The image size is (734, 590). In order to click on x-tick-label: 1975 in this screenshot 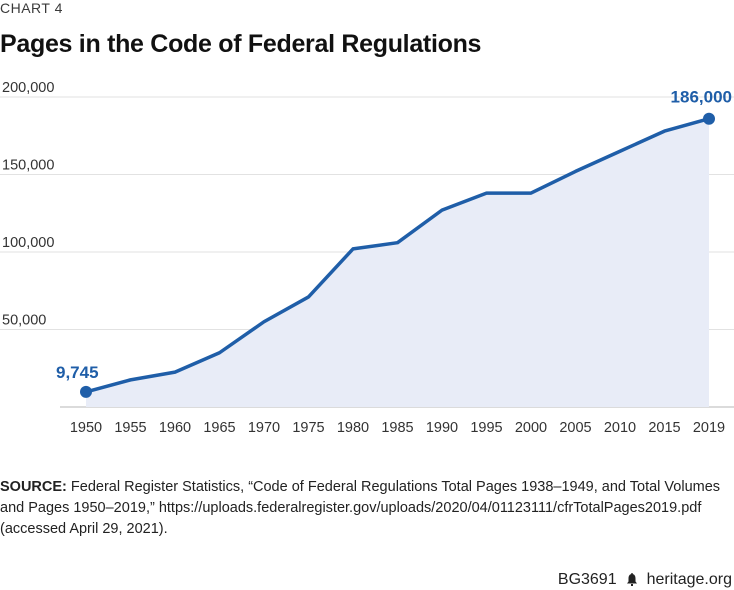, I will do `click(308, 428)`.